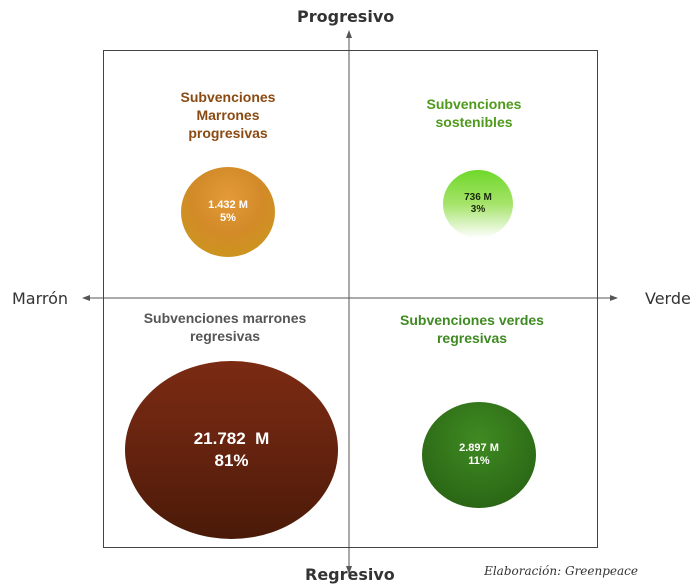  I want to click on quadrant-title-brown-progressive: Subvenciones Marrones progresivas, so click(228, 115).